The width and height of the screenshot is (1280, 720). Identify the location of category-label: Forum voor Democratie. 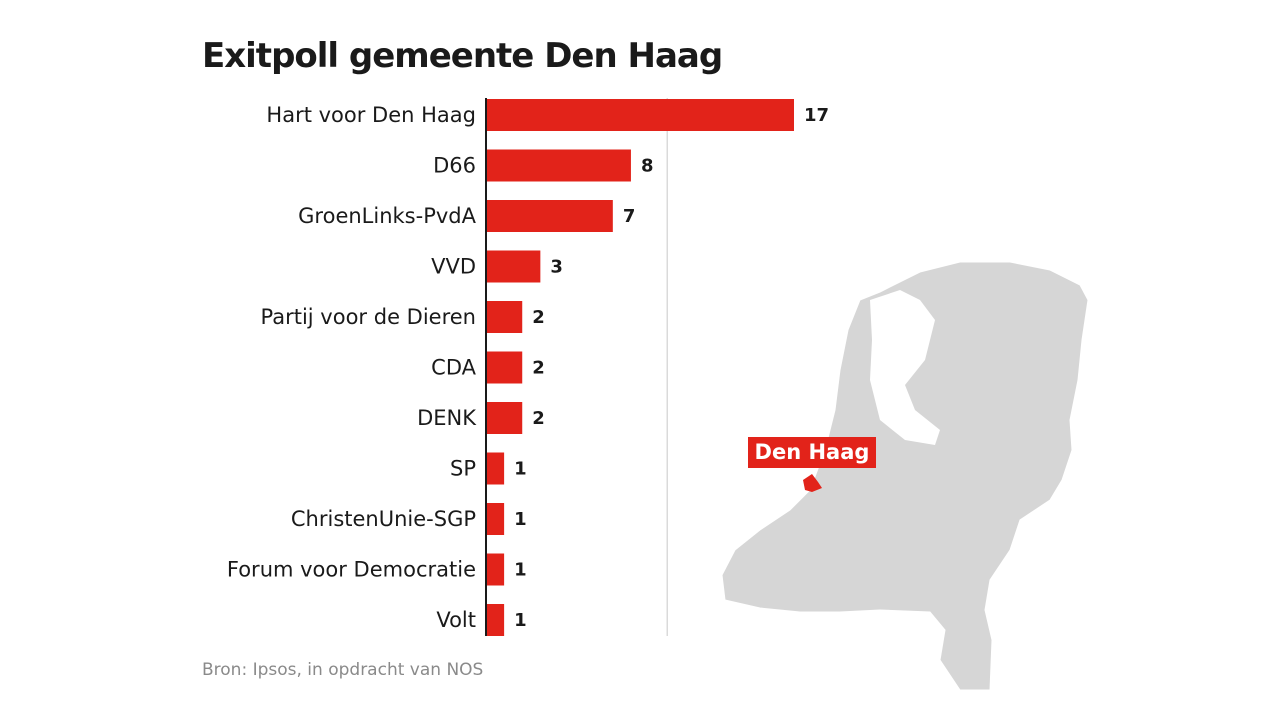
(351, 570).